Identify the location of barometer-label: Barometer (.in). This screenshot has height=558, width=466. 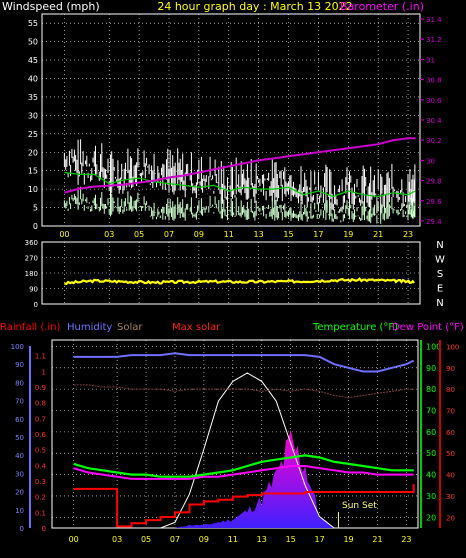
(382, 6).